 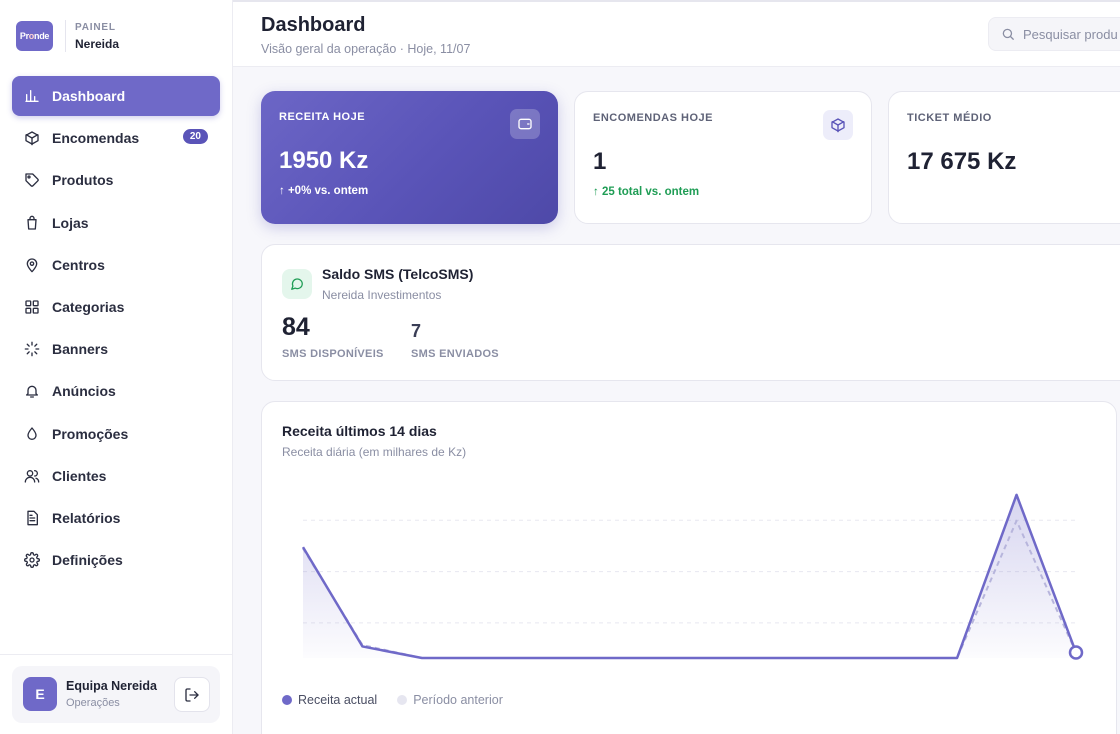 What do you see at coordinates (409, 157) in the screenshot?
I see `revenue-today-card: RECEITA HOJE 1950 Kz ↑ +0% vs. ontem` at bounding box center [409, 157].